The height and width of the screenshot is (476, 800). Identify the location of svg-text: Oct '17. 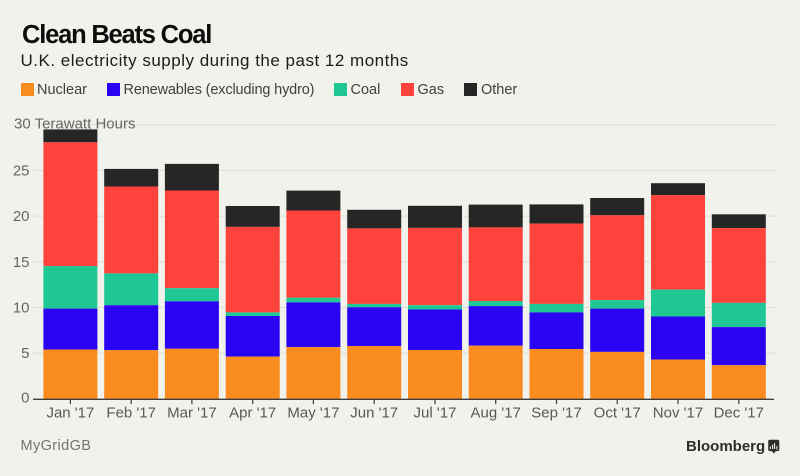
(617, 413).